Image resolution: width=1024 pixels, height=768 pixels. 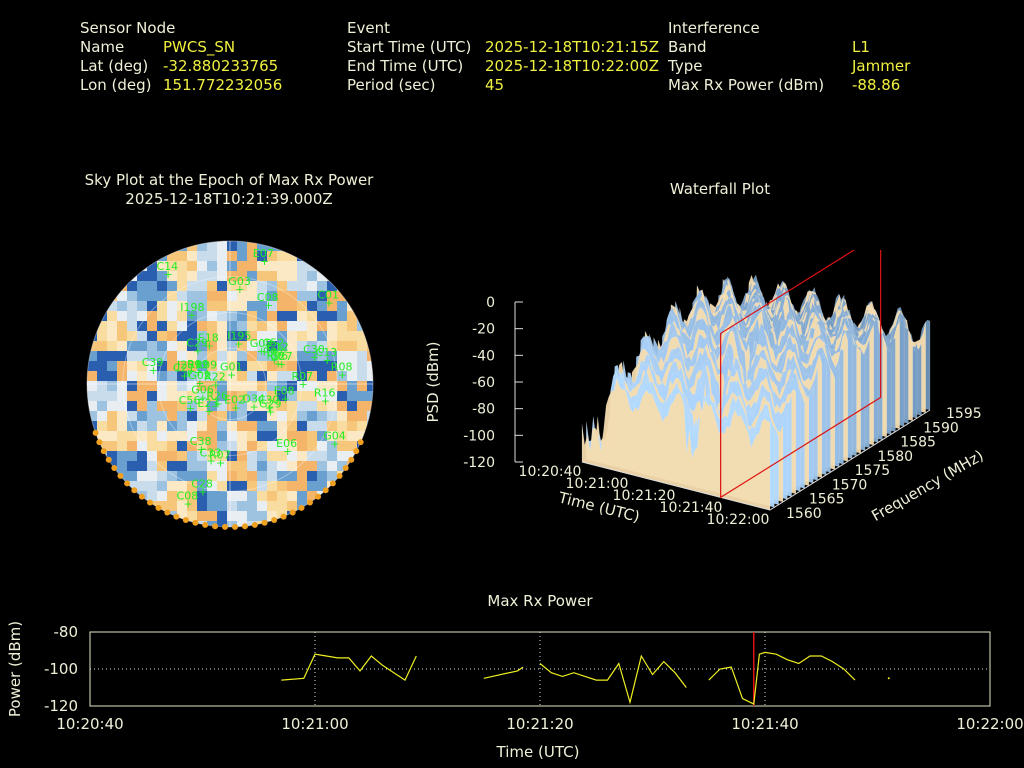 I want to click on satellite-label: E23, so click(x=208, y=403).